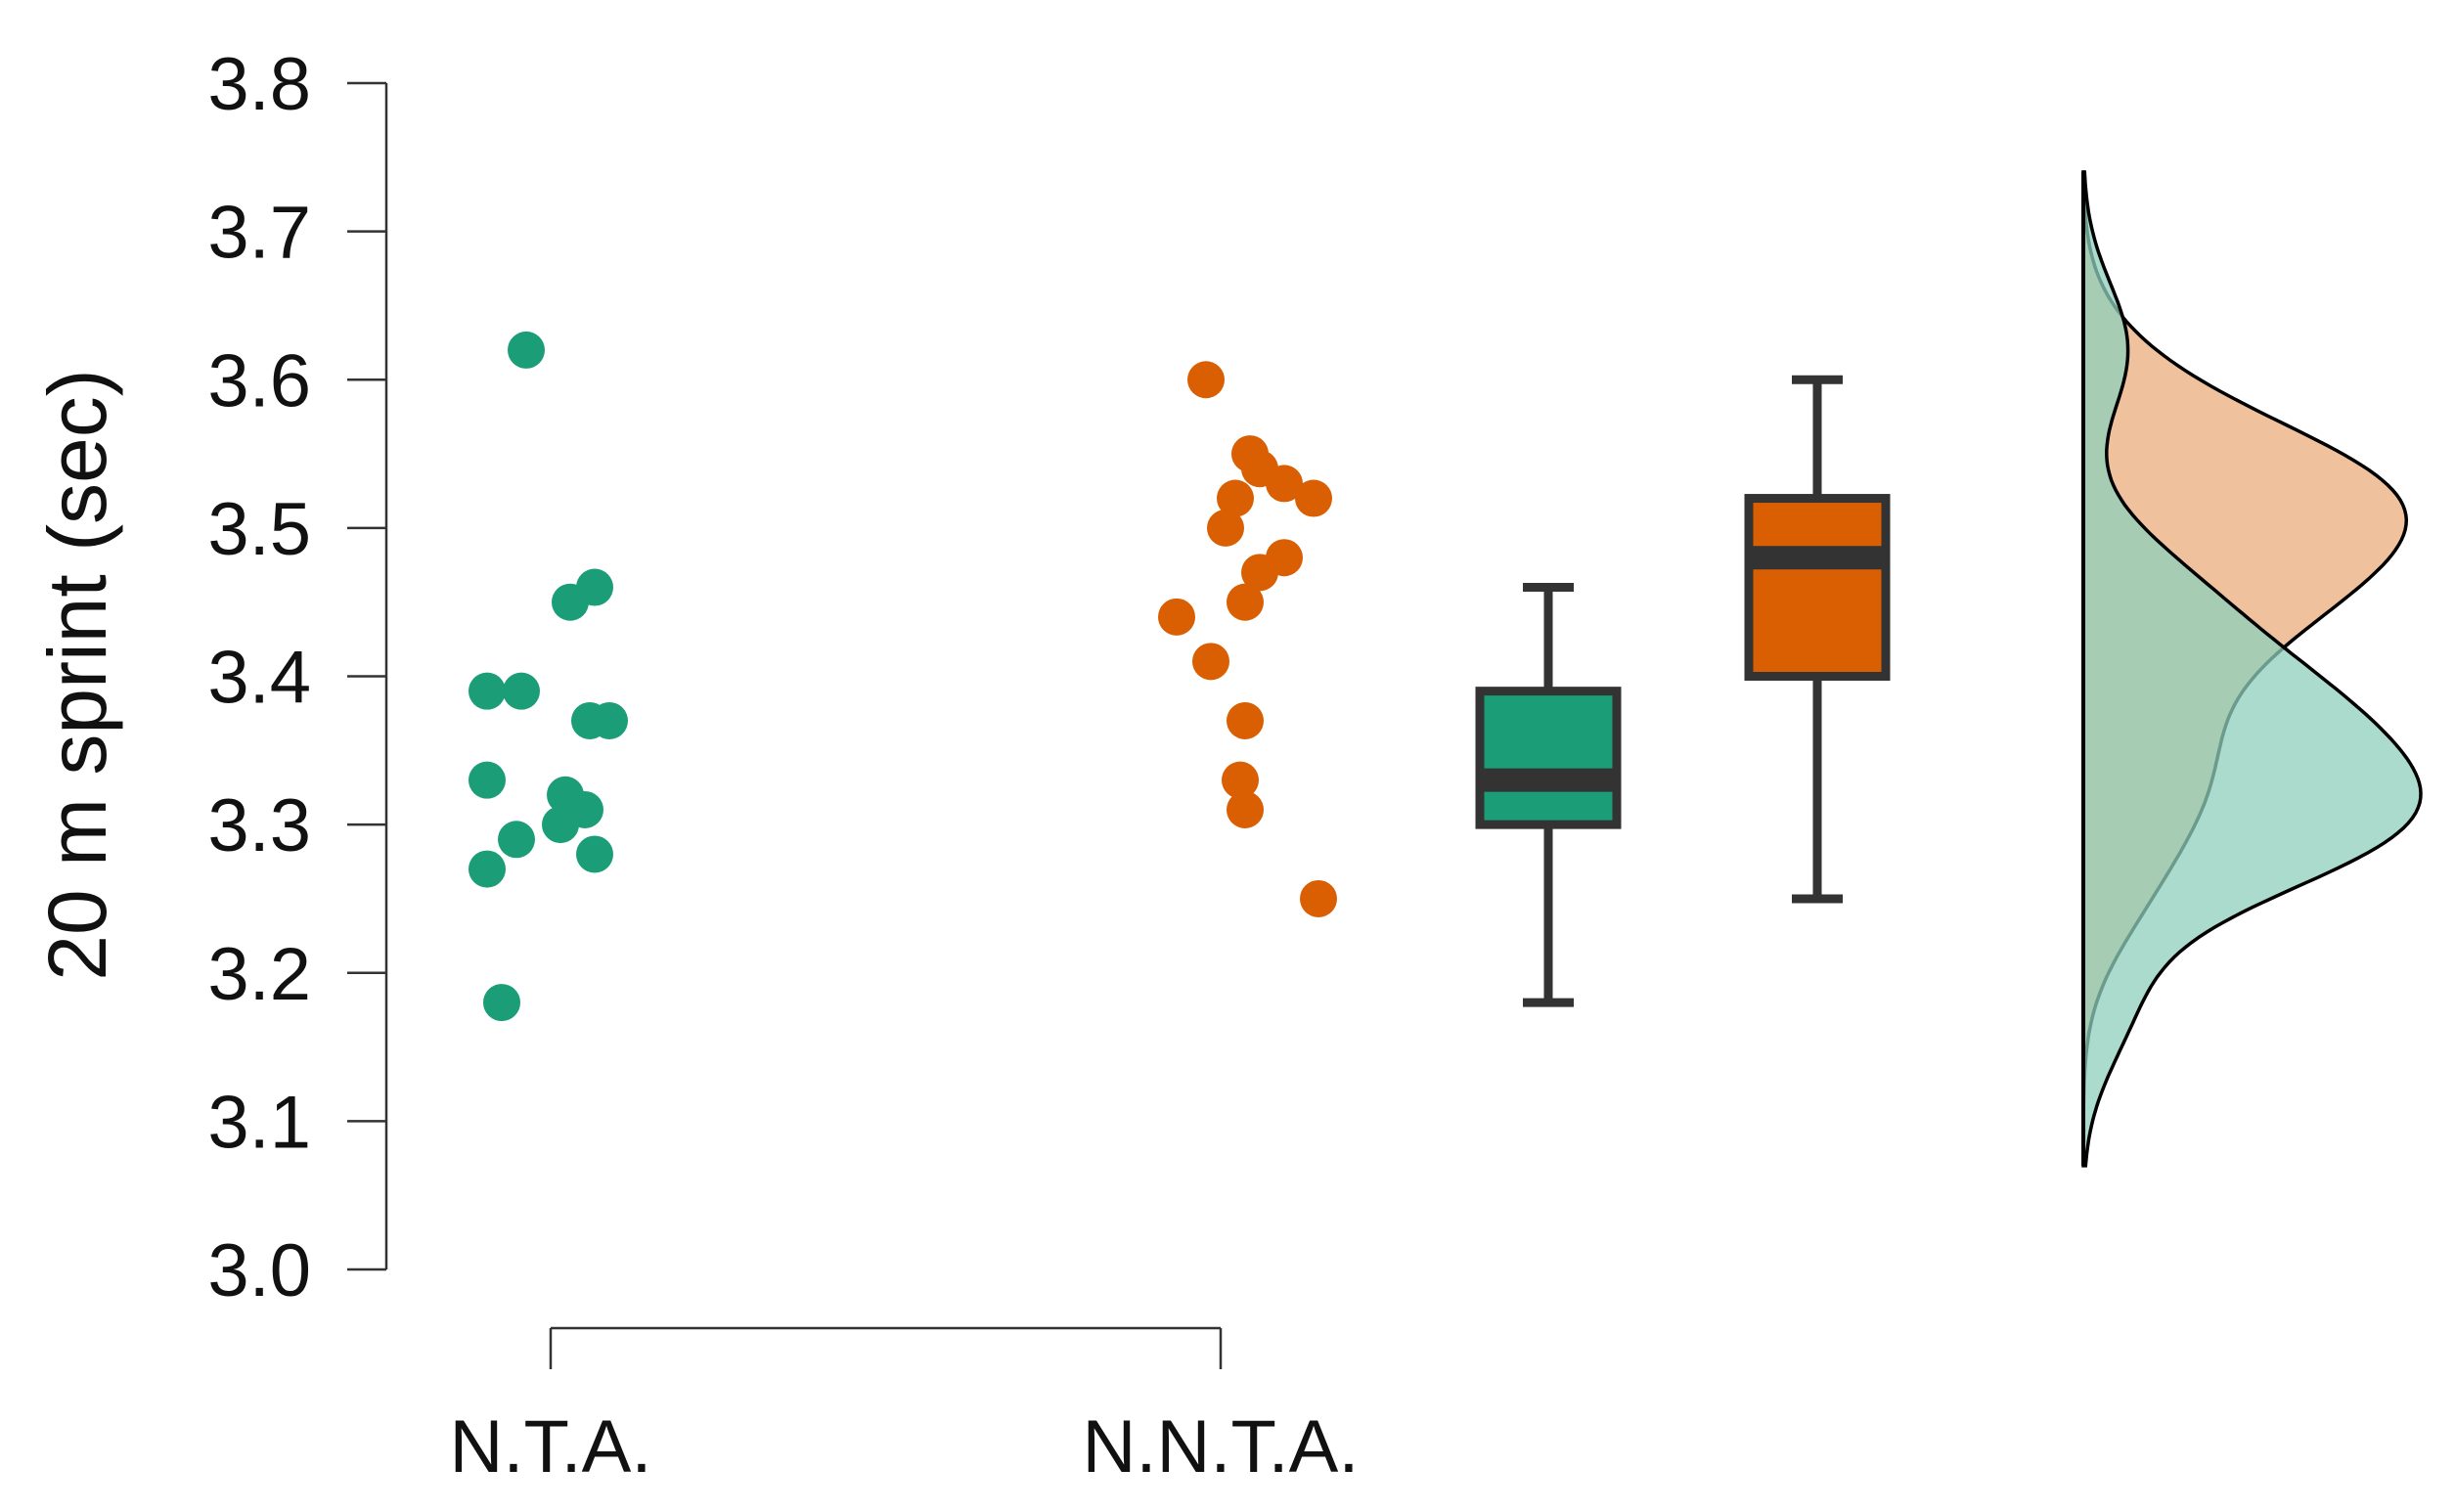 Image resolution: width=2455 pixels, height=1512 pixels. What do you see at coordinates (259, 826) in the screenshot?
I see `y-tick-label: 3.3` at bounding box center [259, 826].